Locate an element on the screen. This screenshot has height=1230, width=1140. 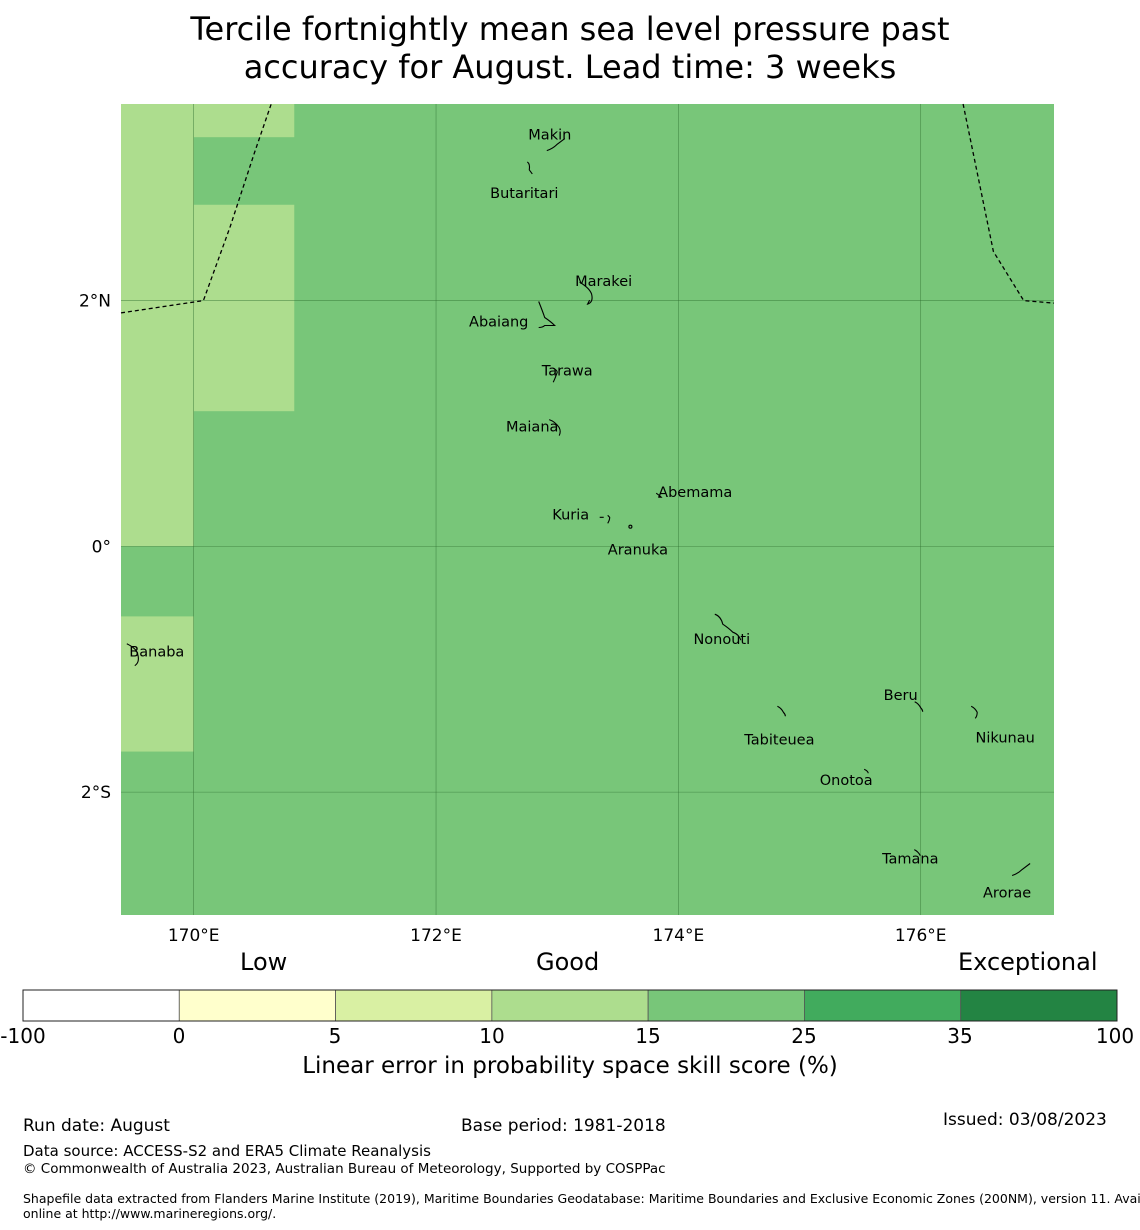
colorbar-tick: 25 is located at coordinates (804, 1036).